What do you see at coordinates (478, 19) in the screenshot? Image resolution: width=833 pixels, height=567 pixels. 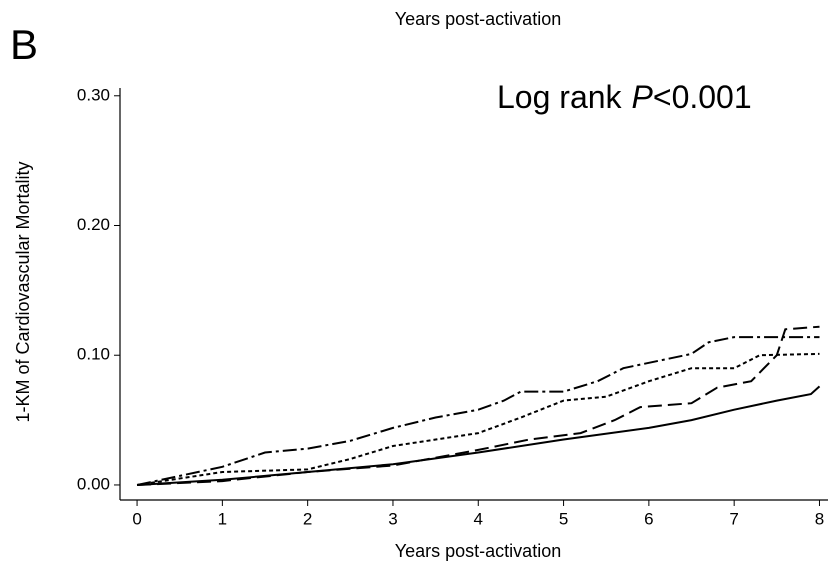 I see `header-text: Years post-activation` at bounding box center [478, 19].